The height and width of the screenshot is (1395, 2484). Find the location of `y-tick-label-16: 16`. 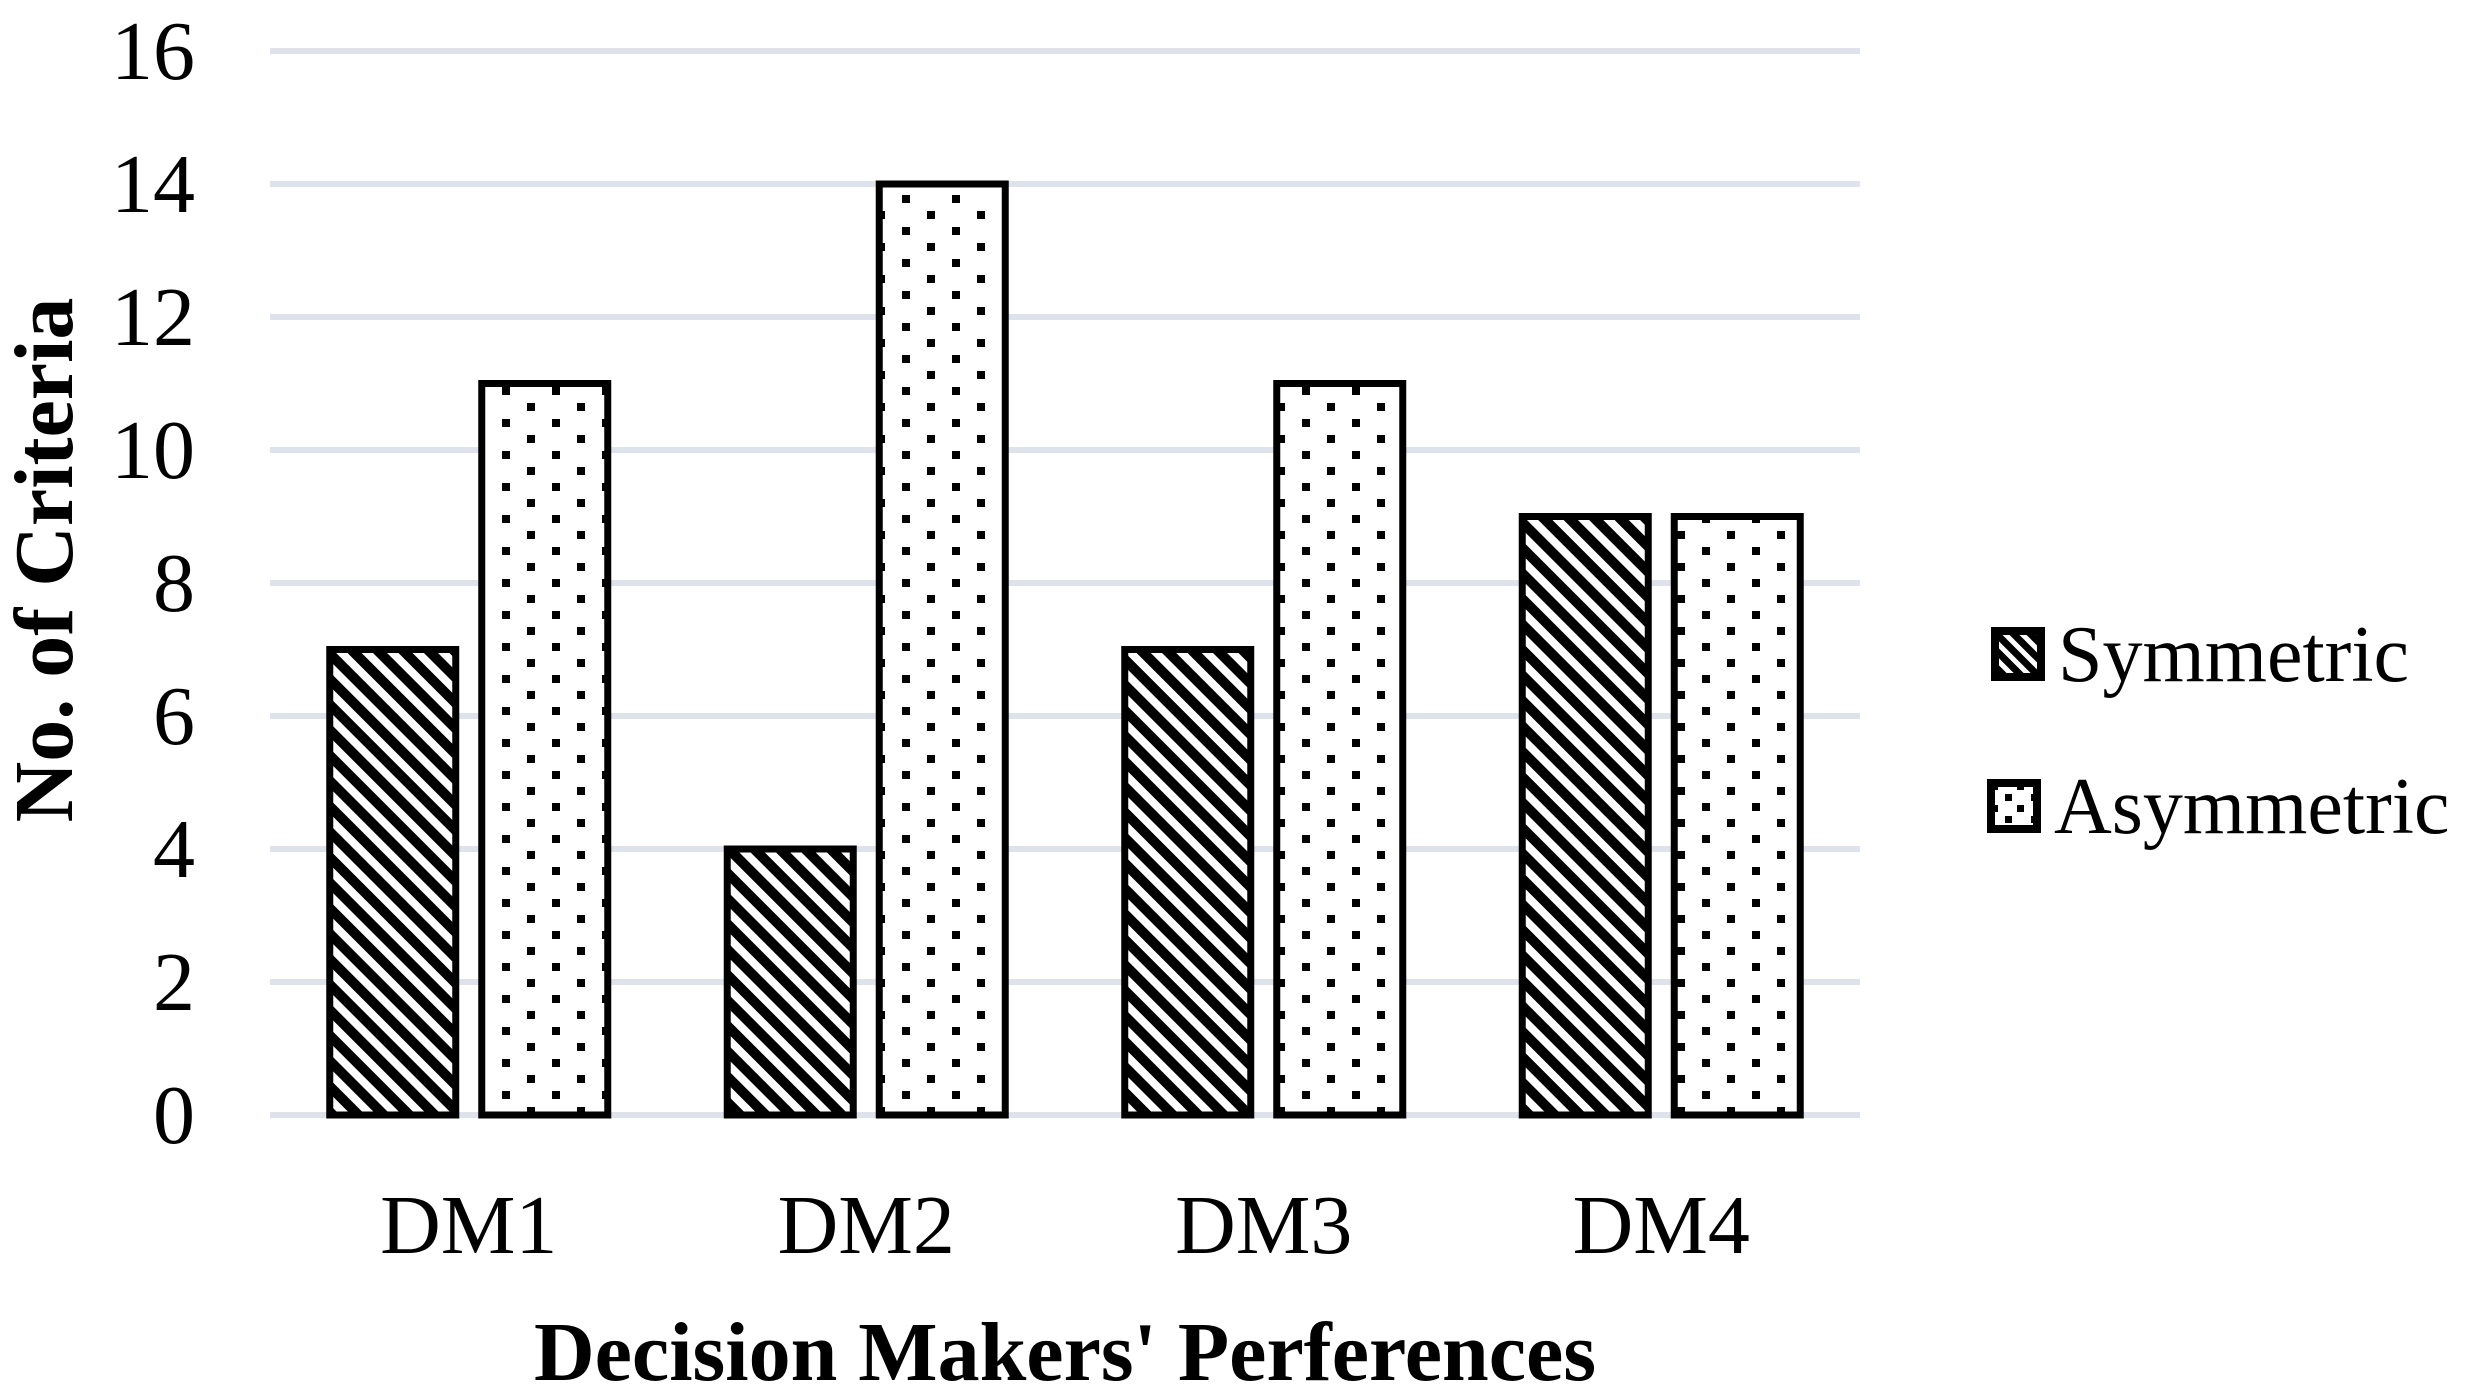

y-tick-label-16: 16 is located at coordinates (153, 51).